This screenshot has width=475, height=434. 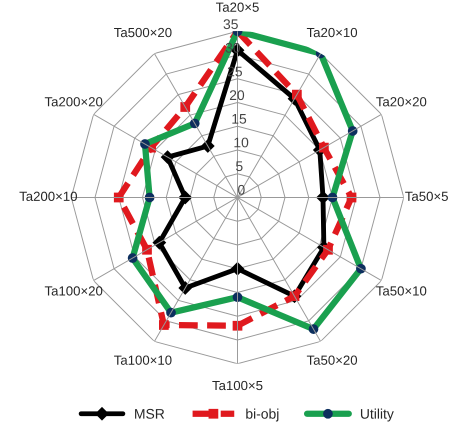 I want to click on spoke-label: Ta100×5, so click(x=237, y=385).